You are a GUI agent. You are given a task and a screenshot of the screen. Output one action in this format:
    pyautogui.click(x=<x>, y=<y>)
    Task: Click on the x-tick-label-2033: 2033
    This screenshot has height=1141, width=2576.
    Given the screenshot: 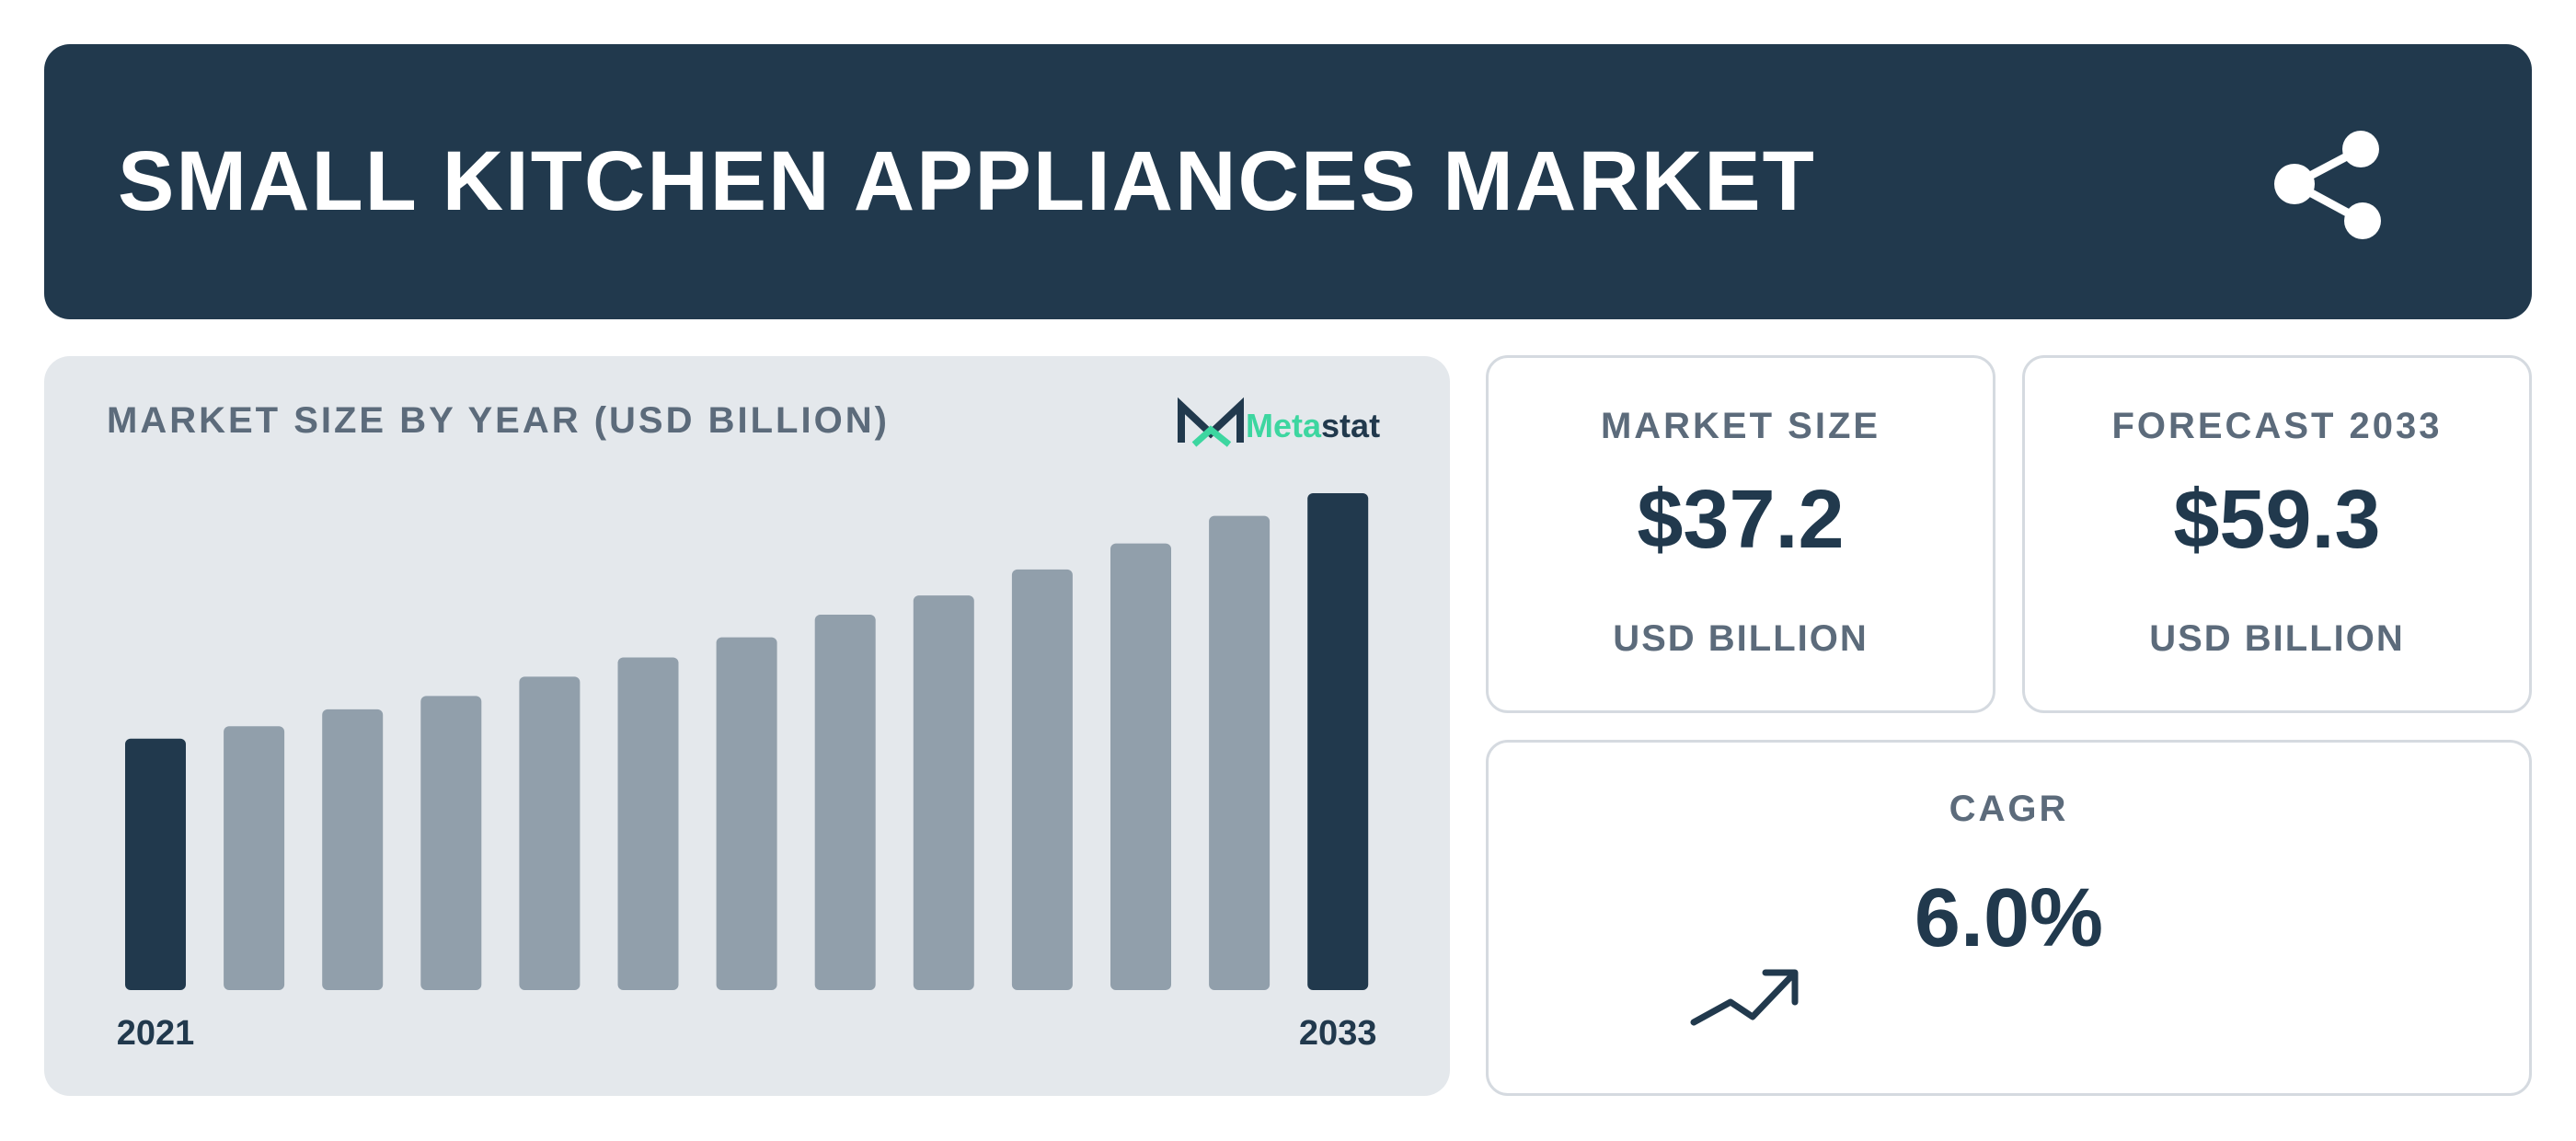 What is the action you would take?
    pyautogui.click(x=1338, y=1034)
    